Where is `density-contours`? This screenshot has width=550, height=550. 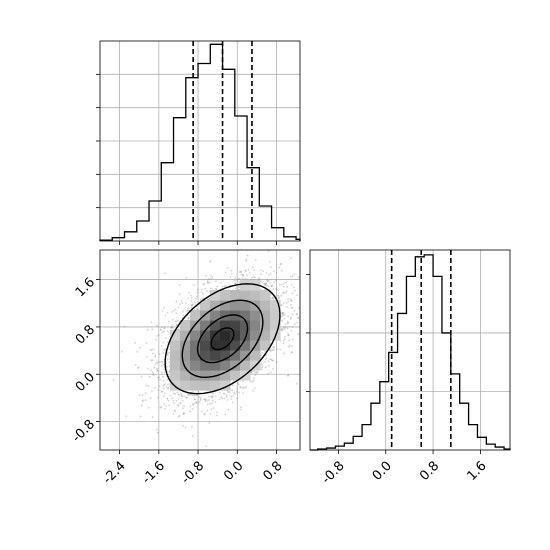 density-contours is located at coordinates (222, 339).